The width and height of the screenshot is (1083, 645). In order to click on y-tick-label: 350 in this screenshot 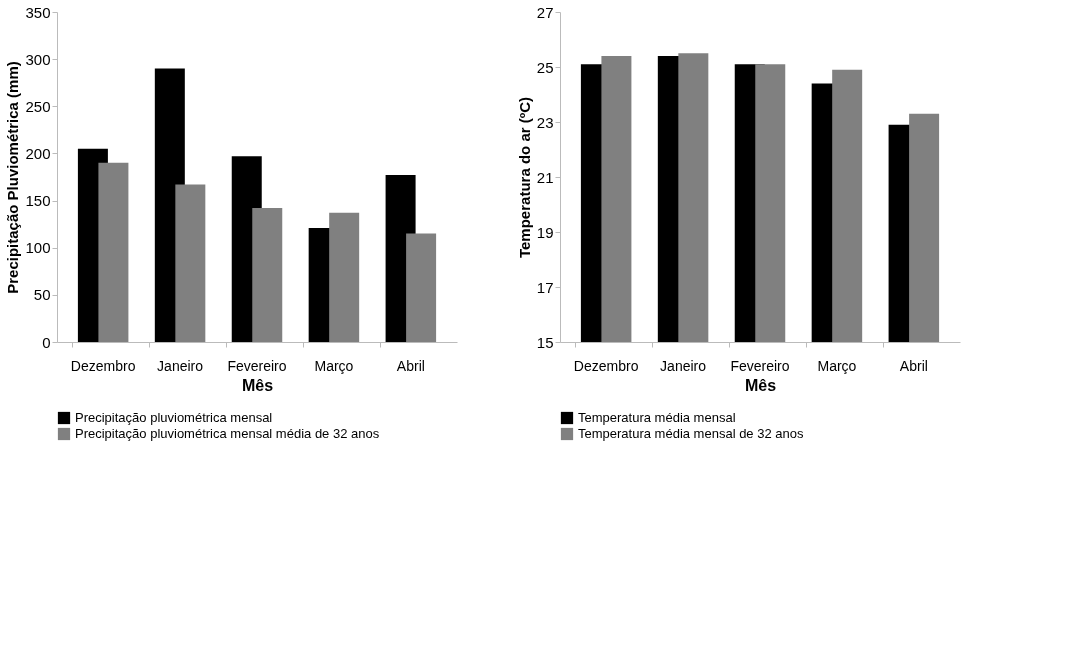, I will do `click(38, 12)`.